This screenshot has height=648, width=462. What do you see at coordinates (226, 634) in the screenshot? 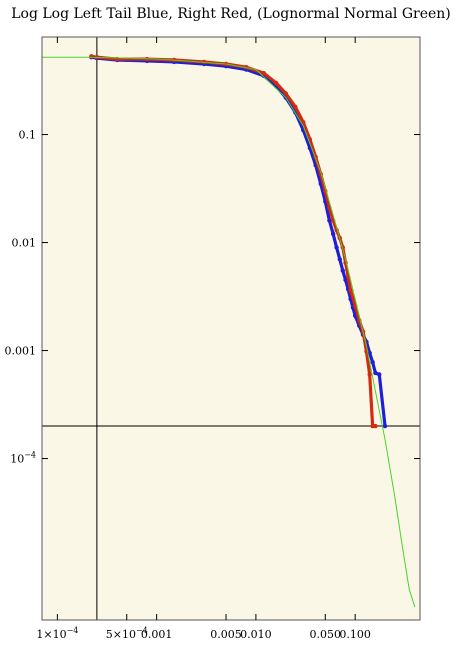
I see `x-tick-label: 0.005` at bounding box center [226, 634].